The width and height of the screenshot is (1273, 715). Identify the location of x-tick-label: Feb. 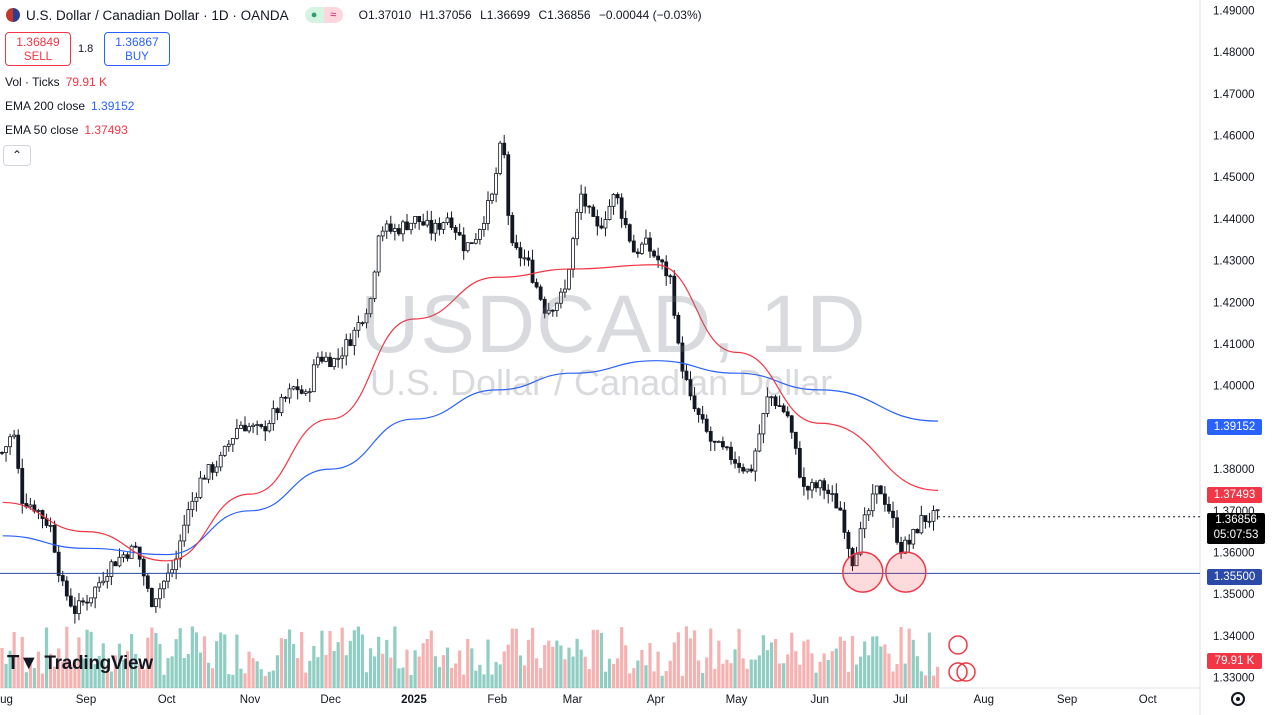
(497, 700).